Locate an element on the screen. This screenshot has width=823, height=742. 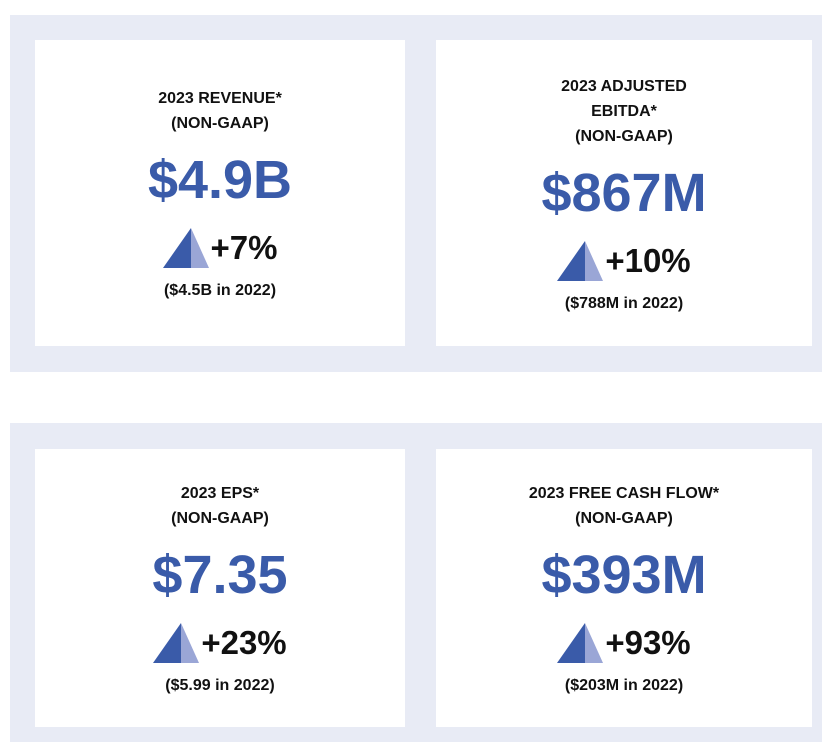
prior-value: ($5.99 in 2022) is located at coordinates (220, 685).